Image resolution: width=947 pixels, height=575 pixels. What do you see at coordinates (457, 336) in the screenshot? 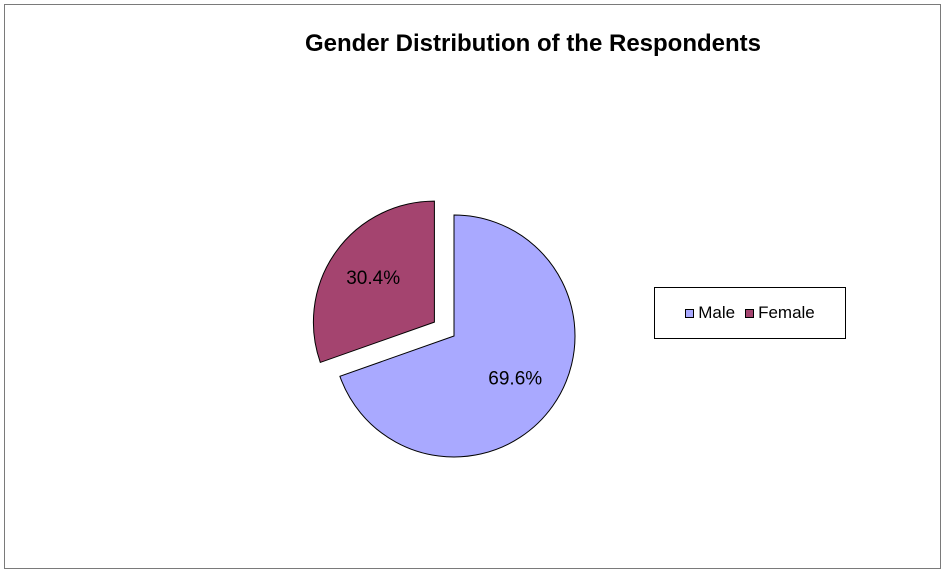
I see `pie-slice-male` at bounding box center [457, 336].